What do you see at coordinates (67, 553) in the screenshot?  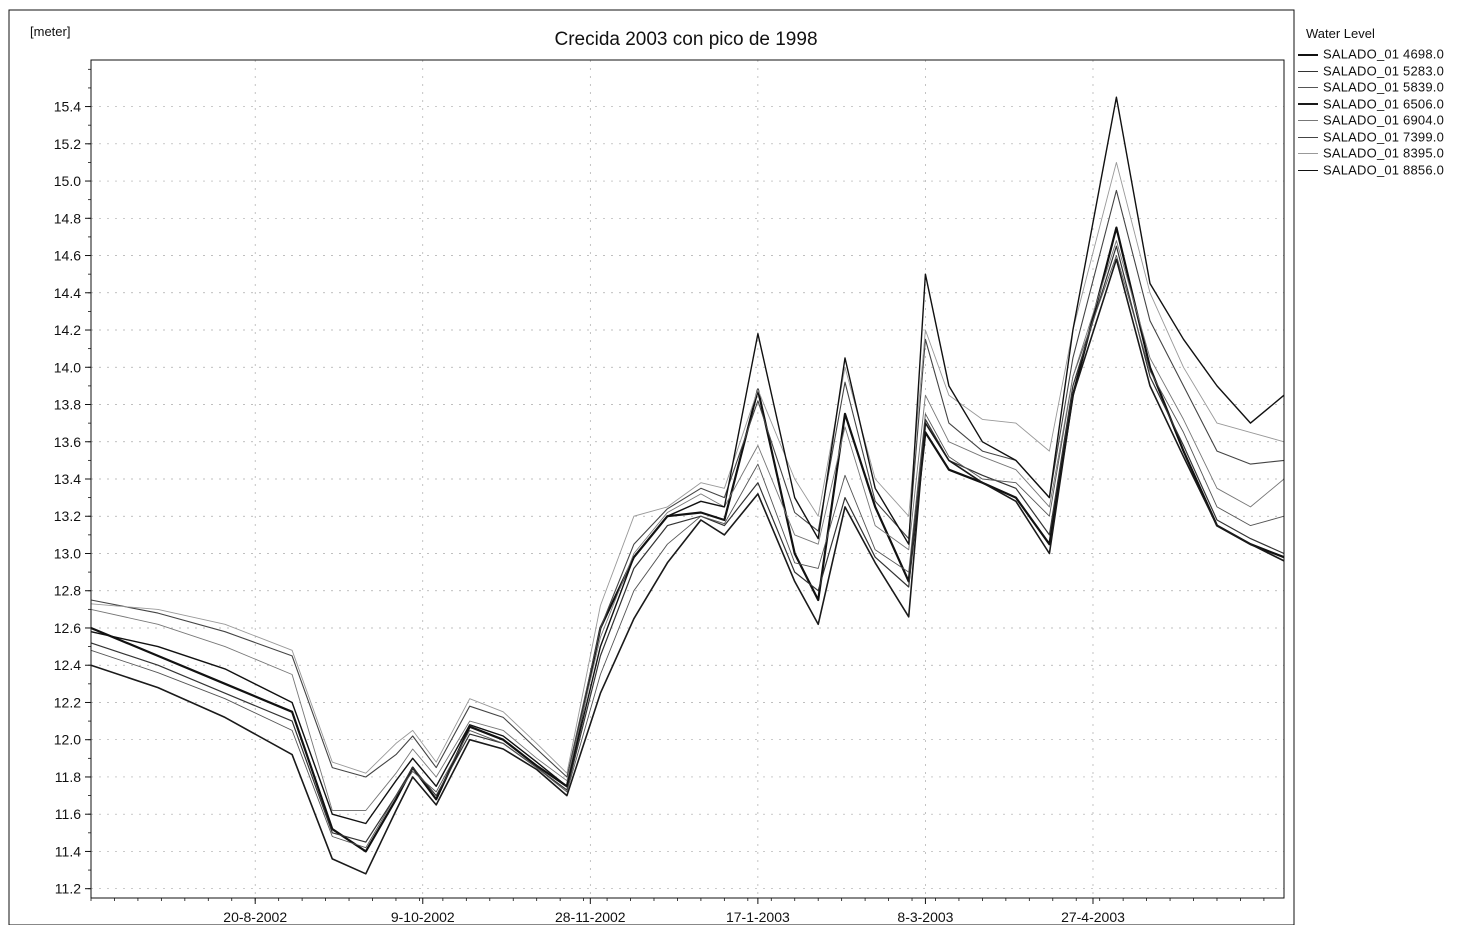 I see `y-tick-label: 13.0` at bounding box center [67, 553].